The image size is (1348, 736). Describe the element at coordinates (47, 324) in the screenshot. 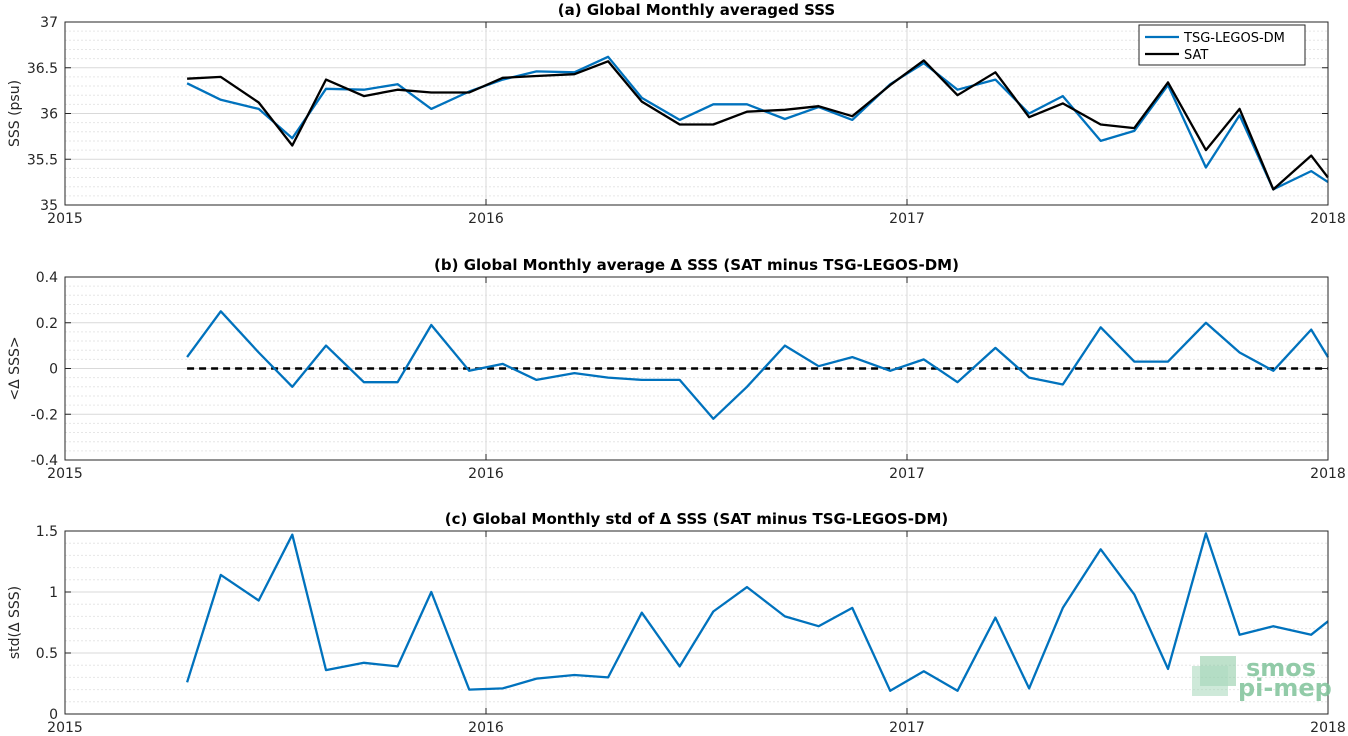

I see `y-tick-label: 0.2` at that location.